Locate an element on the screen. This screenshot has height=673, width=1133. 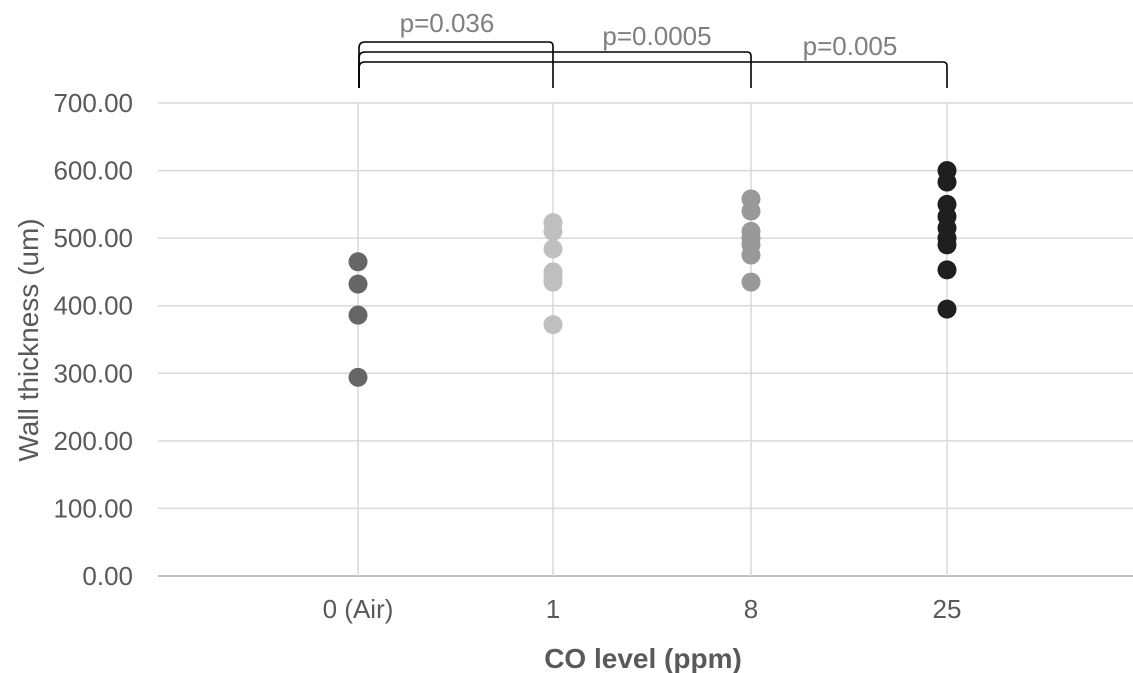
y-tick-label: 400.00 is located at coordinates (93, 306).